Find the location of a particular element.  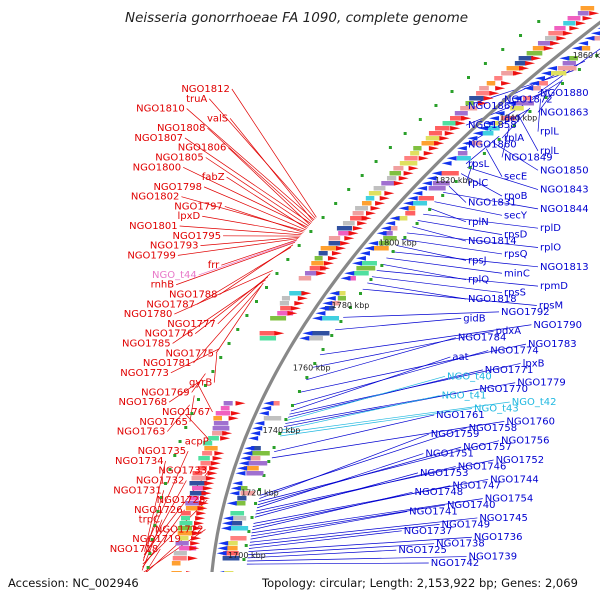

right-gene-label: NGO1740 is located at coordinates (471, 505).